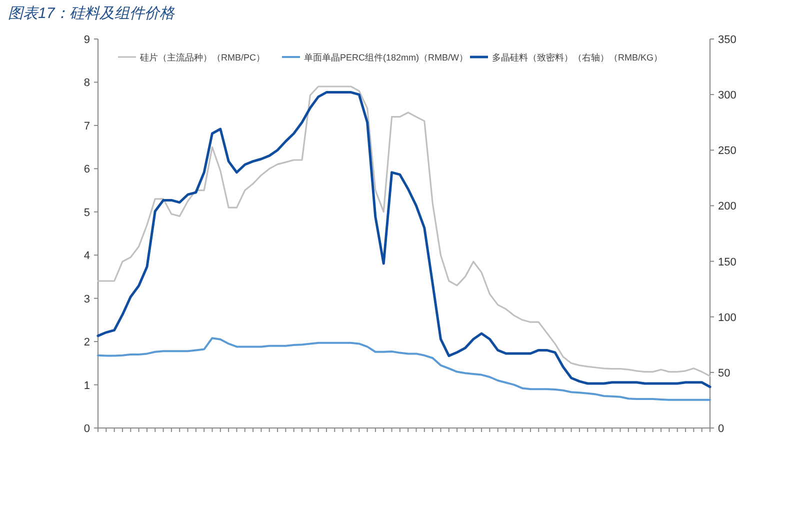  Describe the element at coordinates (727, 318) in the screenshot. I see `y2-tick-label: 100` at that location.